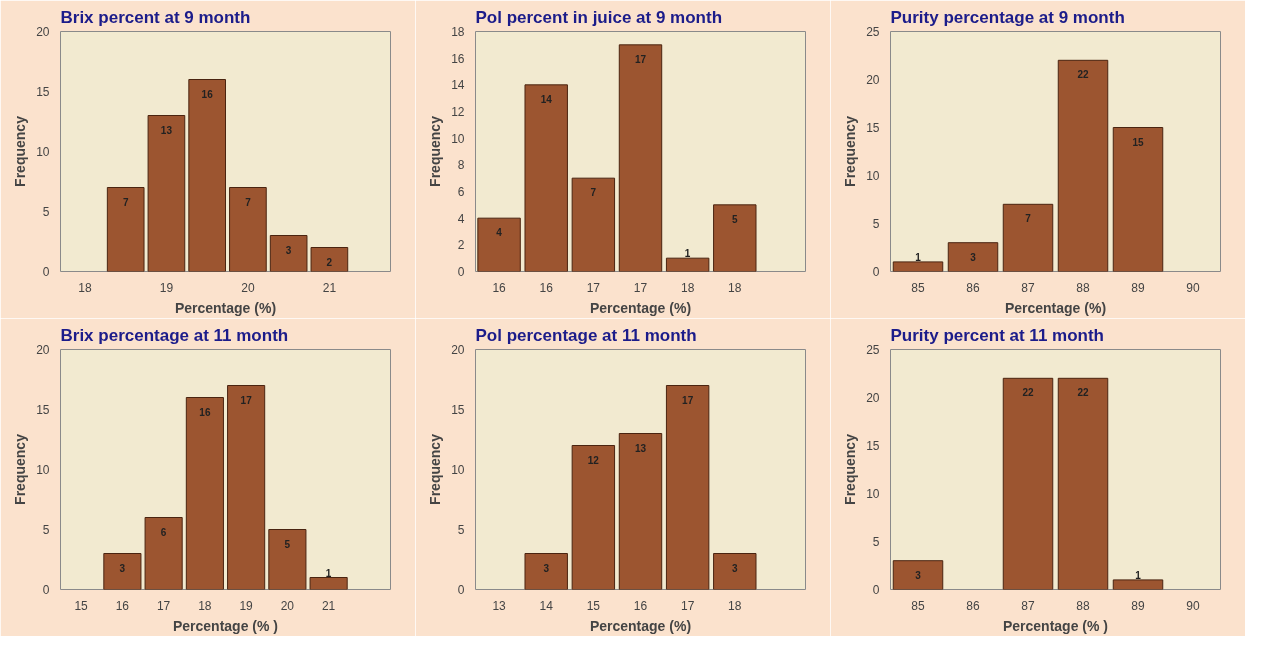 The width and height of the screenshot is (1261, 650). Describe the element at coordinates (461, 245) in the screenshot. I see `y-tick-label: 2` at that location.